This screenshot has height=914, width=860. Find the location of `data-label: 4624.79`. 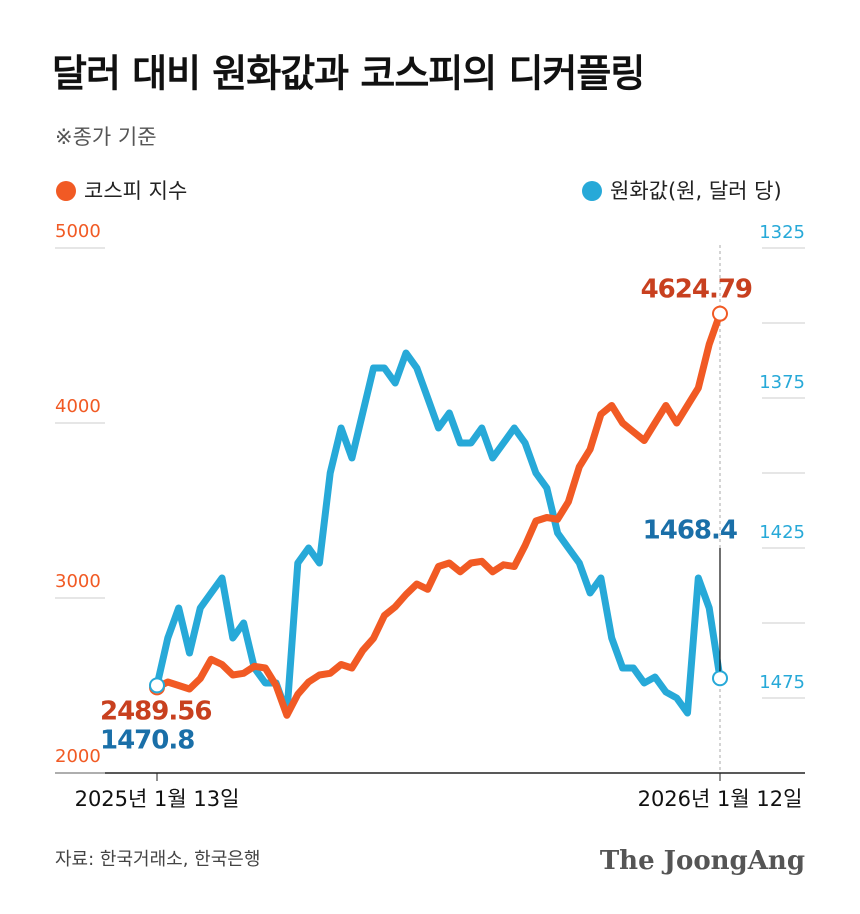

data-label: 4624.79 is located at coordinates (696, 290).